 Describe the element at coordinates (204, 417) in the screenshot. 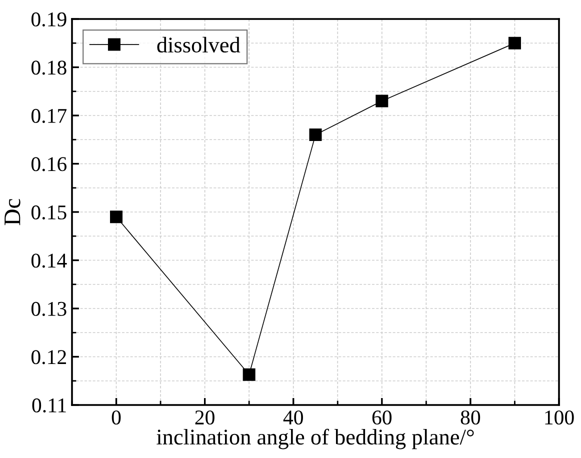

I see `x-tick-label: 20` at that location.